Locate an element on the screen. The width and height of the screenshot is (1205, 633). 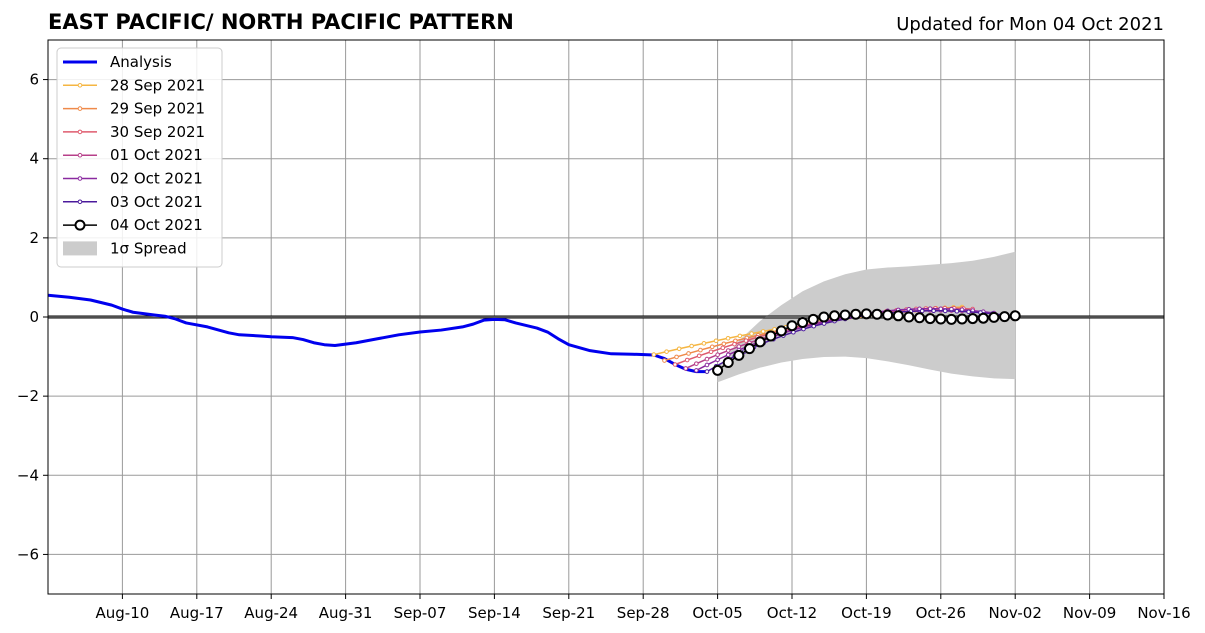
y-tick-label: −4 is located at coordinates (28, 475).